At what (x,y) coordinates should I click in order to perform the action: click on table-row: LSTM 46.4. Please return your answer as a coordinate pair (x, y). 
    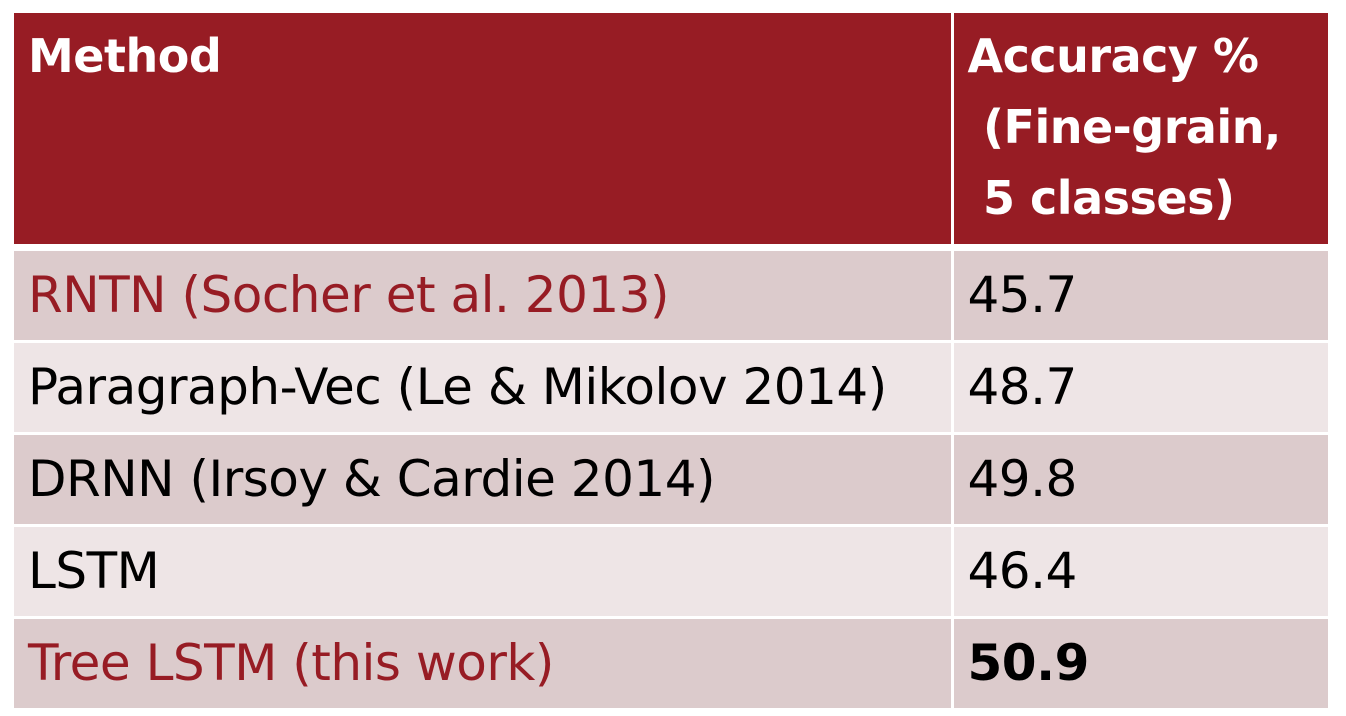
    Looking at the image, I should click on (671, 572).